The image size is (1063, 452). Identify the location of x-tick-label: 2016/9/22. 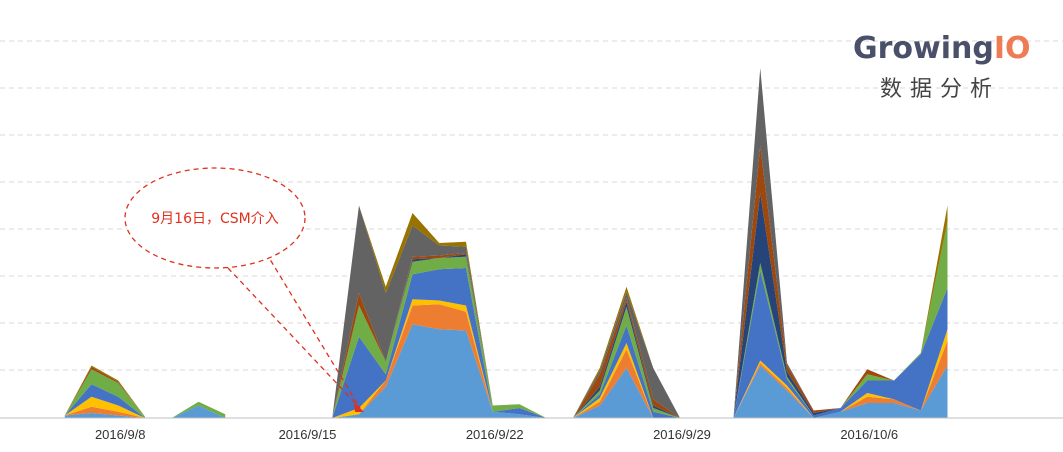
(495, 434).